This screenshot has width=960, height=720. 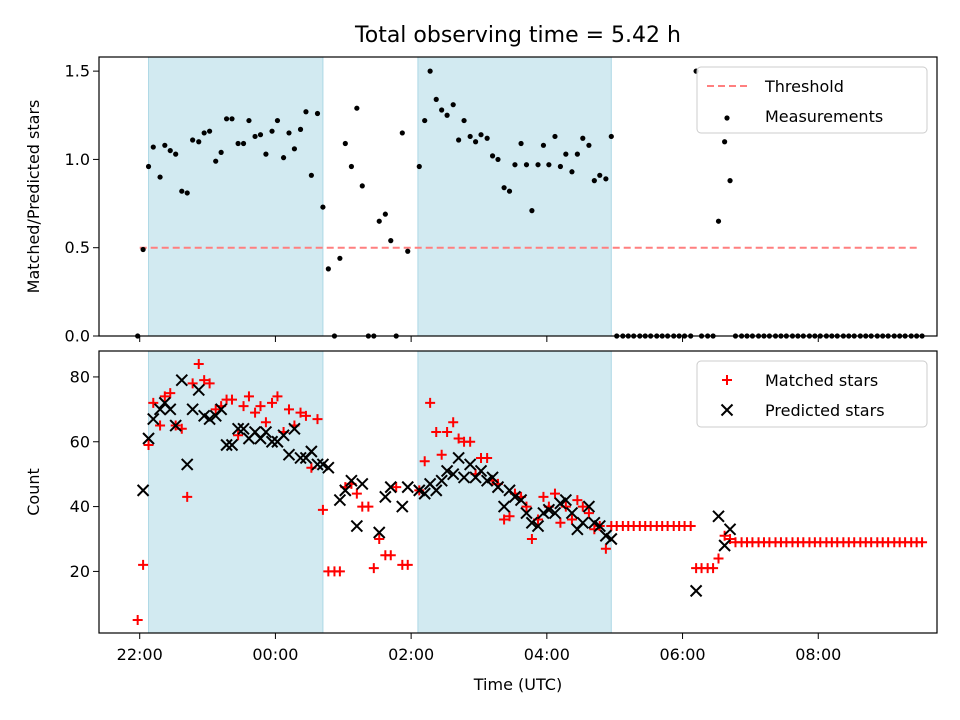 What do you see at coordinates (812, 100) in the screenshot?
I see `legend: Threshold Measurements` at bounding box center [812, 100].